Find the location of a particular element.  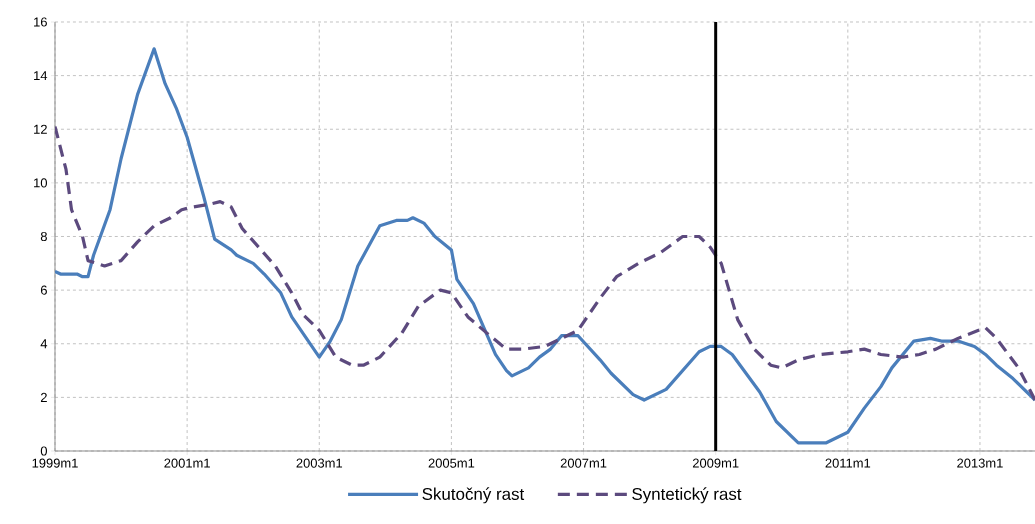

y-tick-label: 8 is located at coordinates (43, 236).